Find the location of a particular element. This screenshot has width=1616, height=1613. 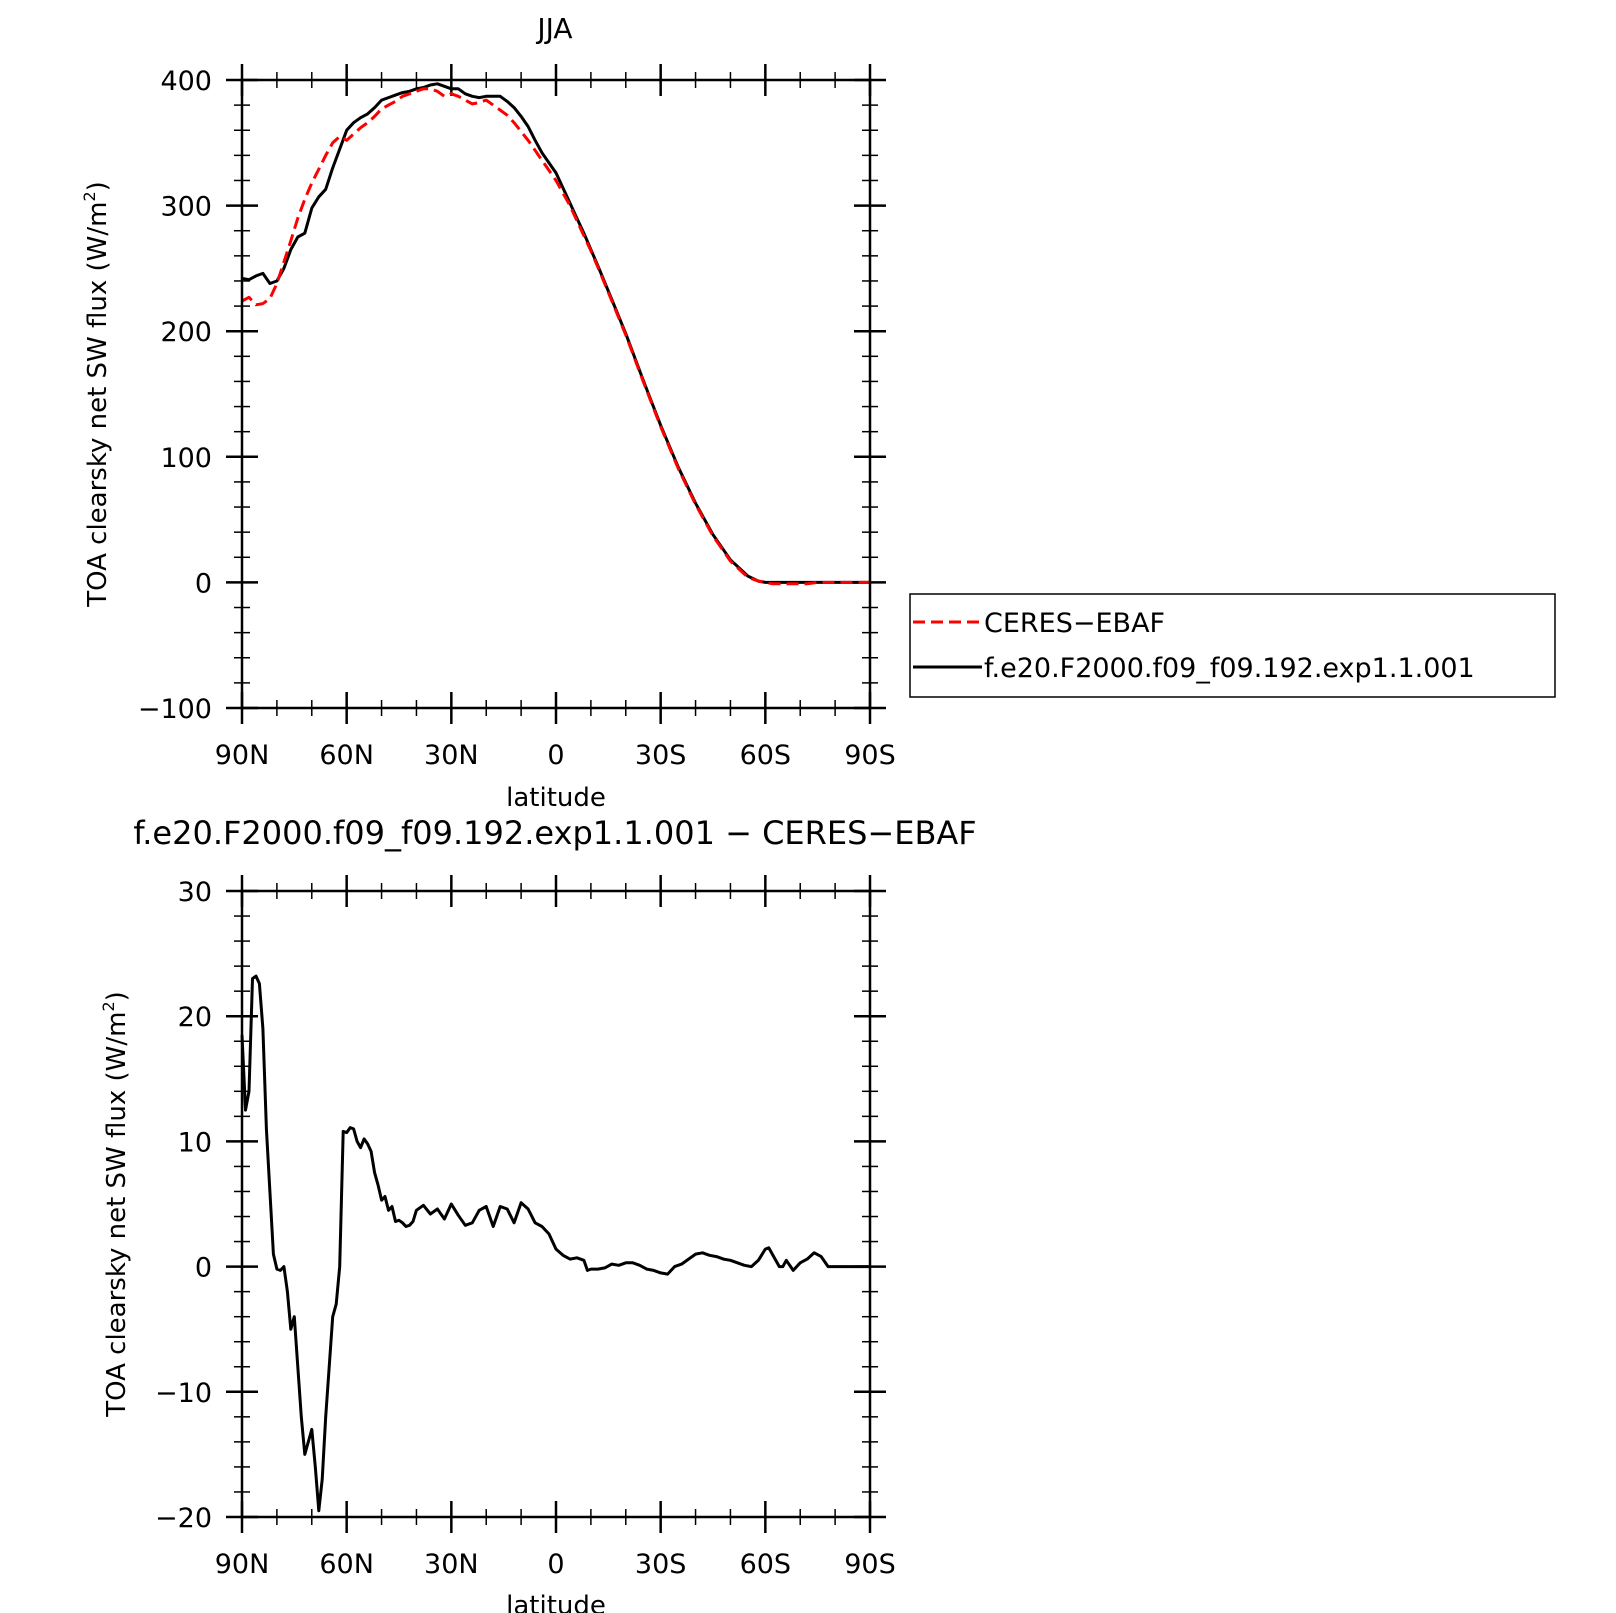

top-y-tick-label: 100 is located at coordinates (186, 458).